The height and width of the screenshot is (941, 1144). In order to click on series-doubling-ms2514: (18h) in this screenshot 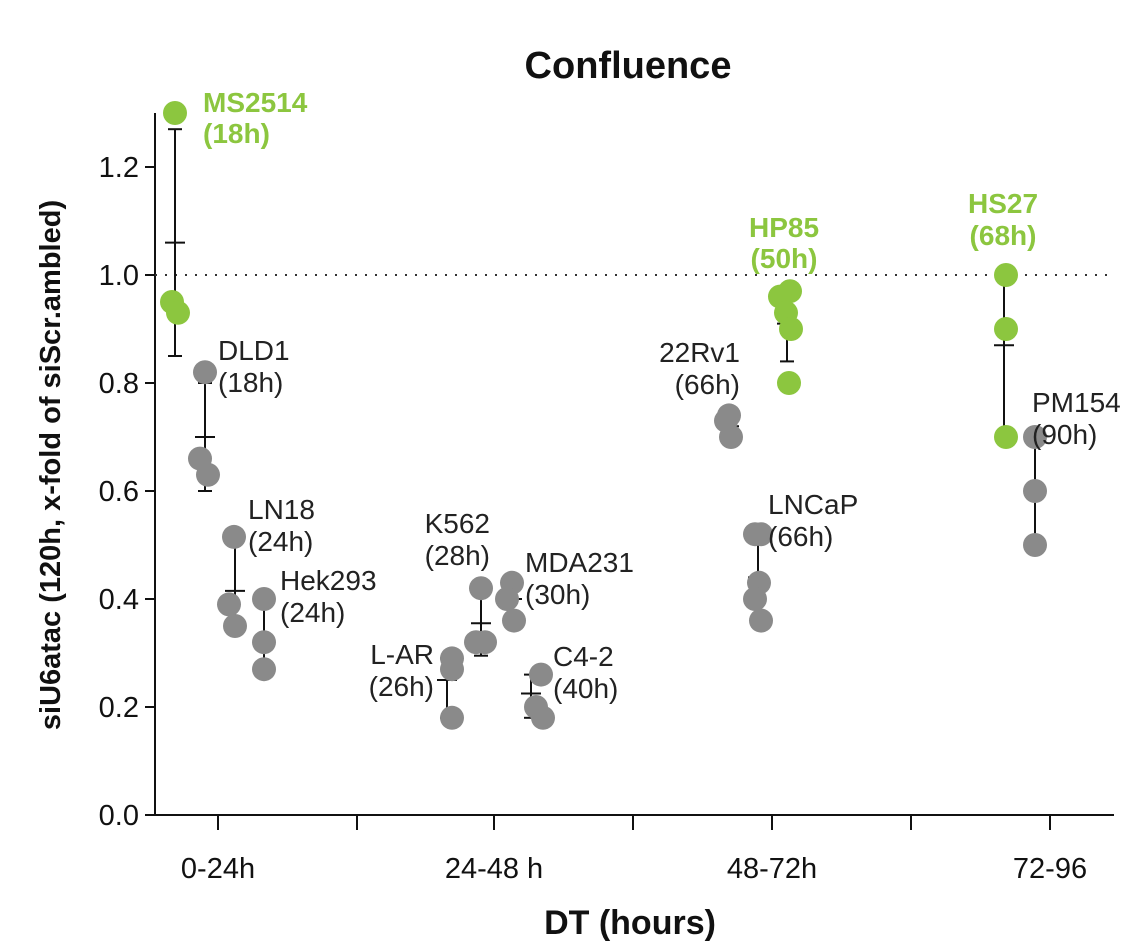, I will do `click(236, 133)`.